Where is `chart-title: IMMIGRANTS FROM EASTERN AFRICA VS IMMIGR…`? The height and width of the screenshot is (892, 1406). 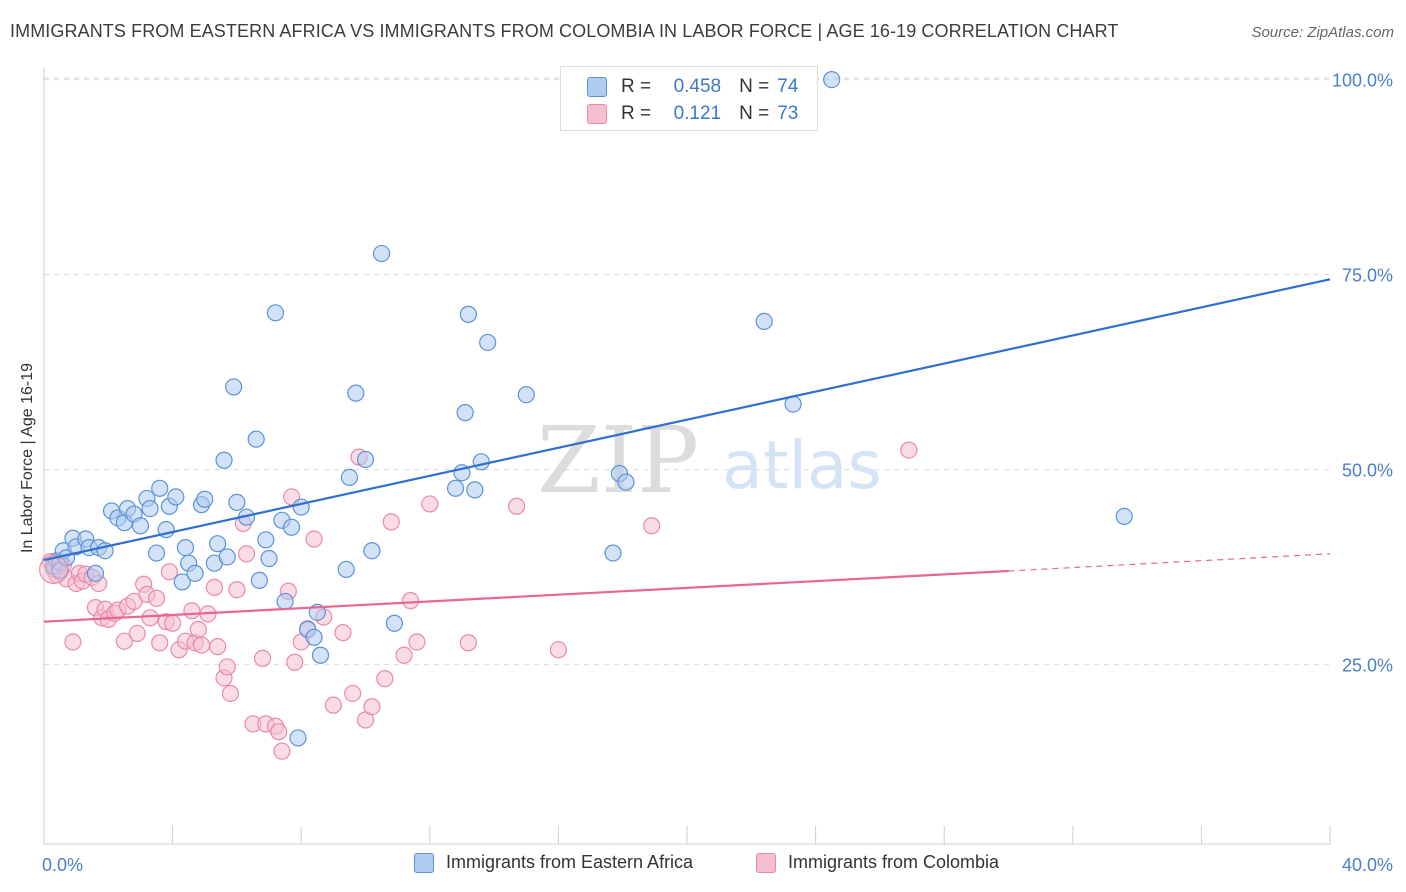
chart-title: IMMIGRANTS FROM EASTERN AFRICA VS IMMIGR… is located at coordinates (564, 31).